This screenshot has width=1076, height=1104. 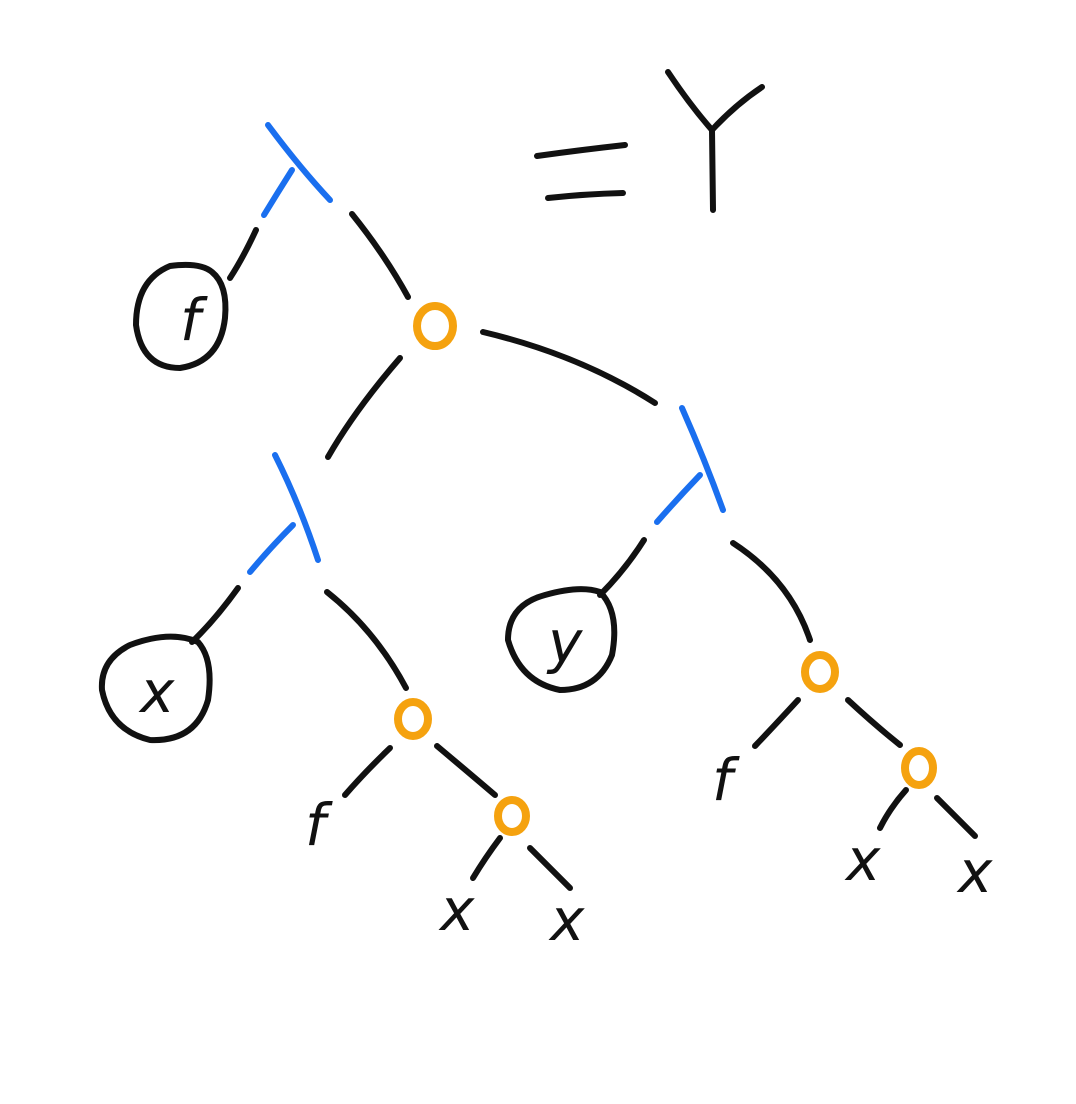 What do you see at coordinates (726, 780) in the screenshot?
I see `leaf-f-right: f` at bounding box center [726, 780].